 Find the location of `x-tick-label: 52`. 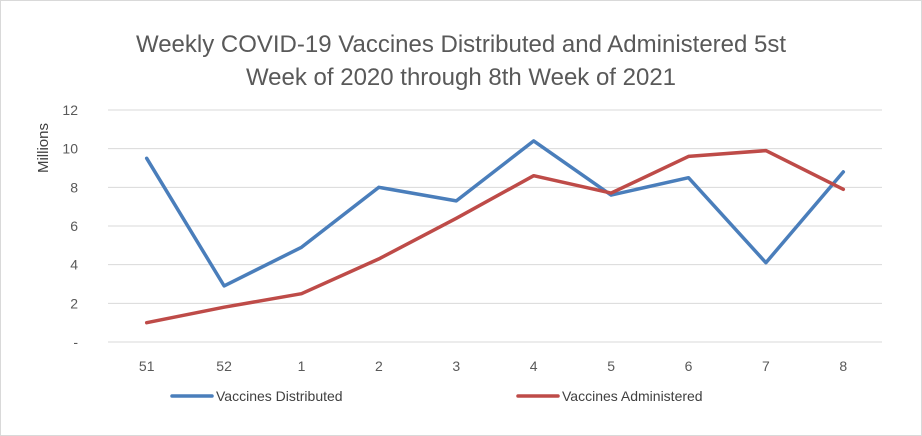

x-tick-label: 52 is located at coordinates (224, 366).